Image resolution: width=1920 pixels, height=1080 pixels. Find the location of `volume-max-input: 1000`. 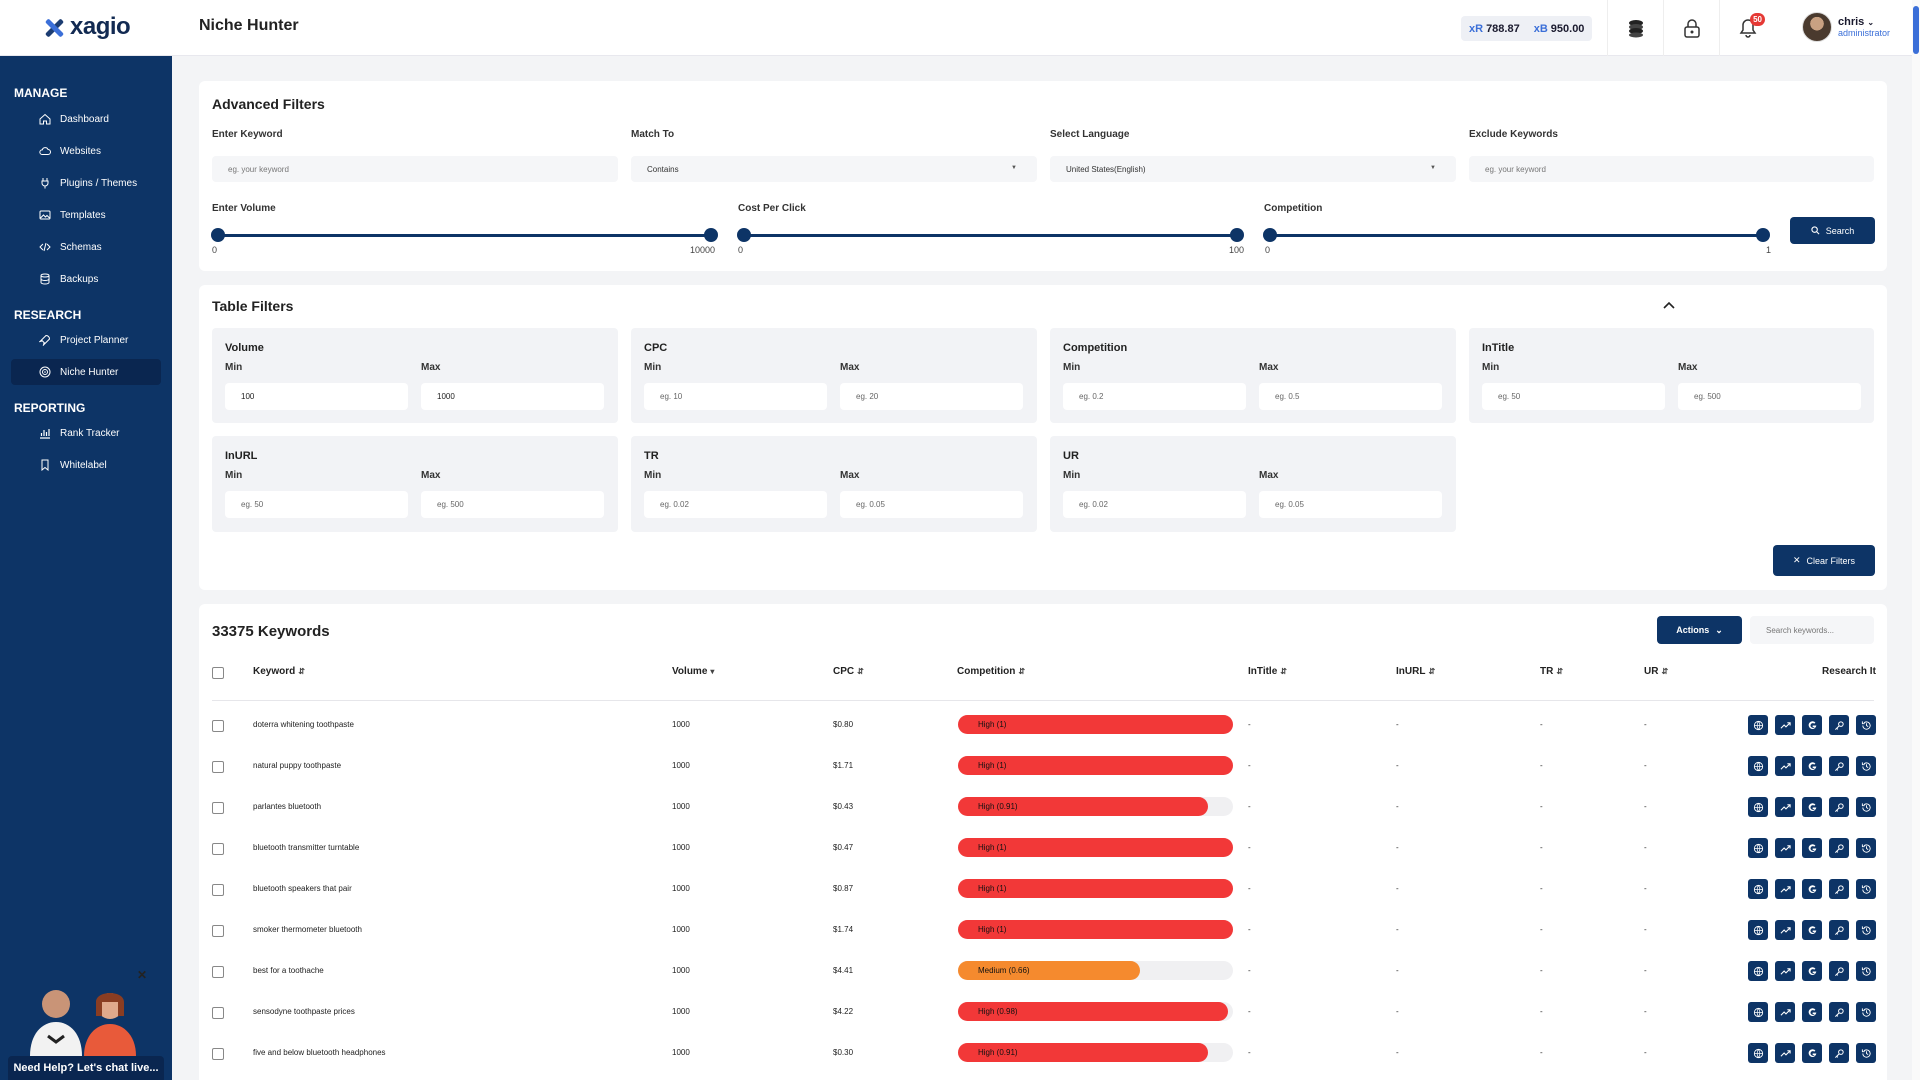

volume-max-input: 1000 is located at coordinates (512, 396).